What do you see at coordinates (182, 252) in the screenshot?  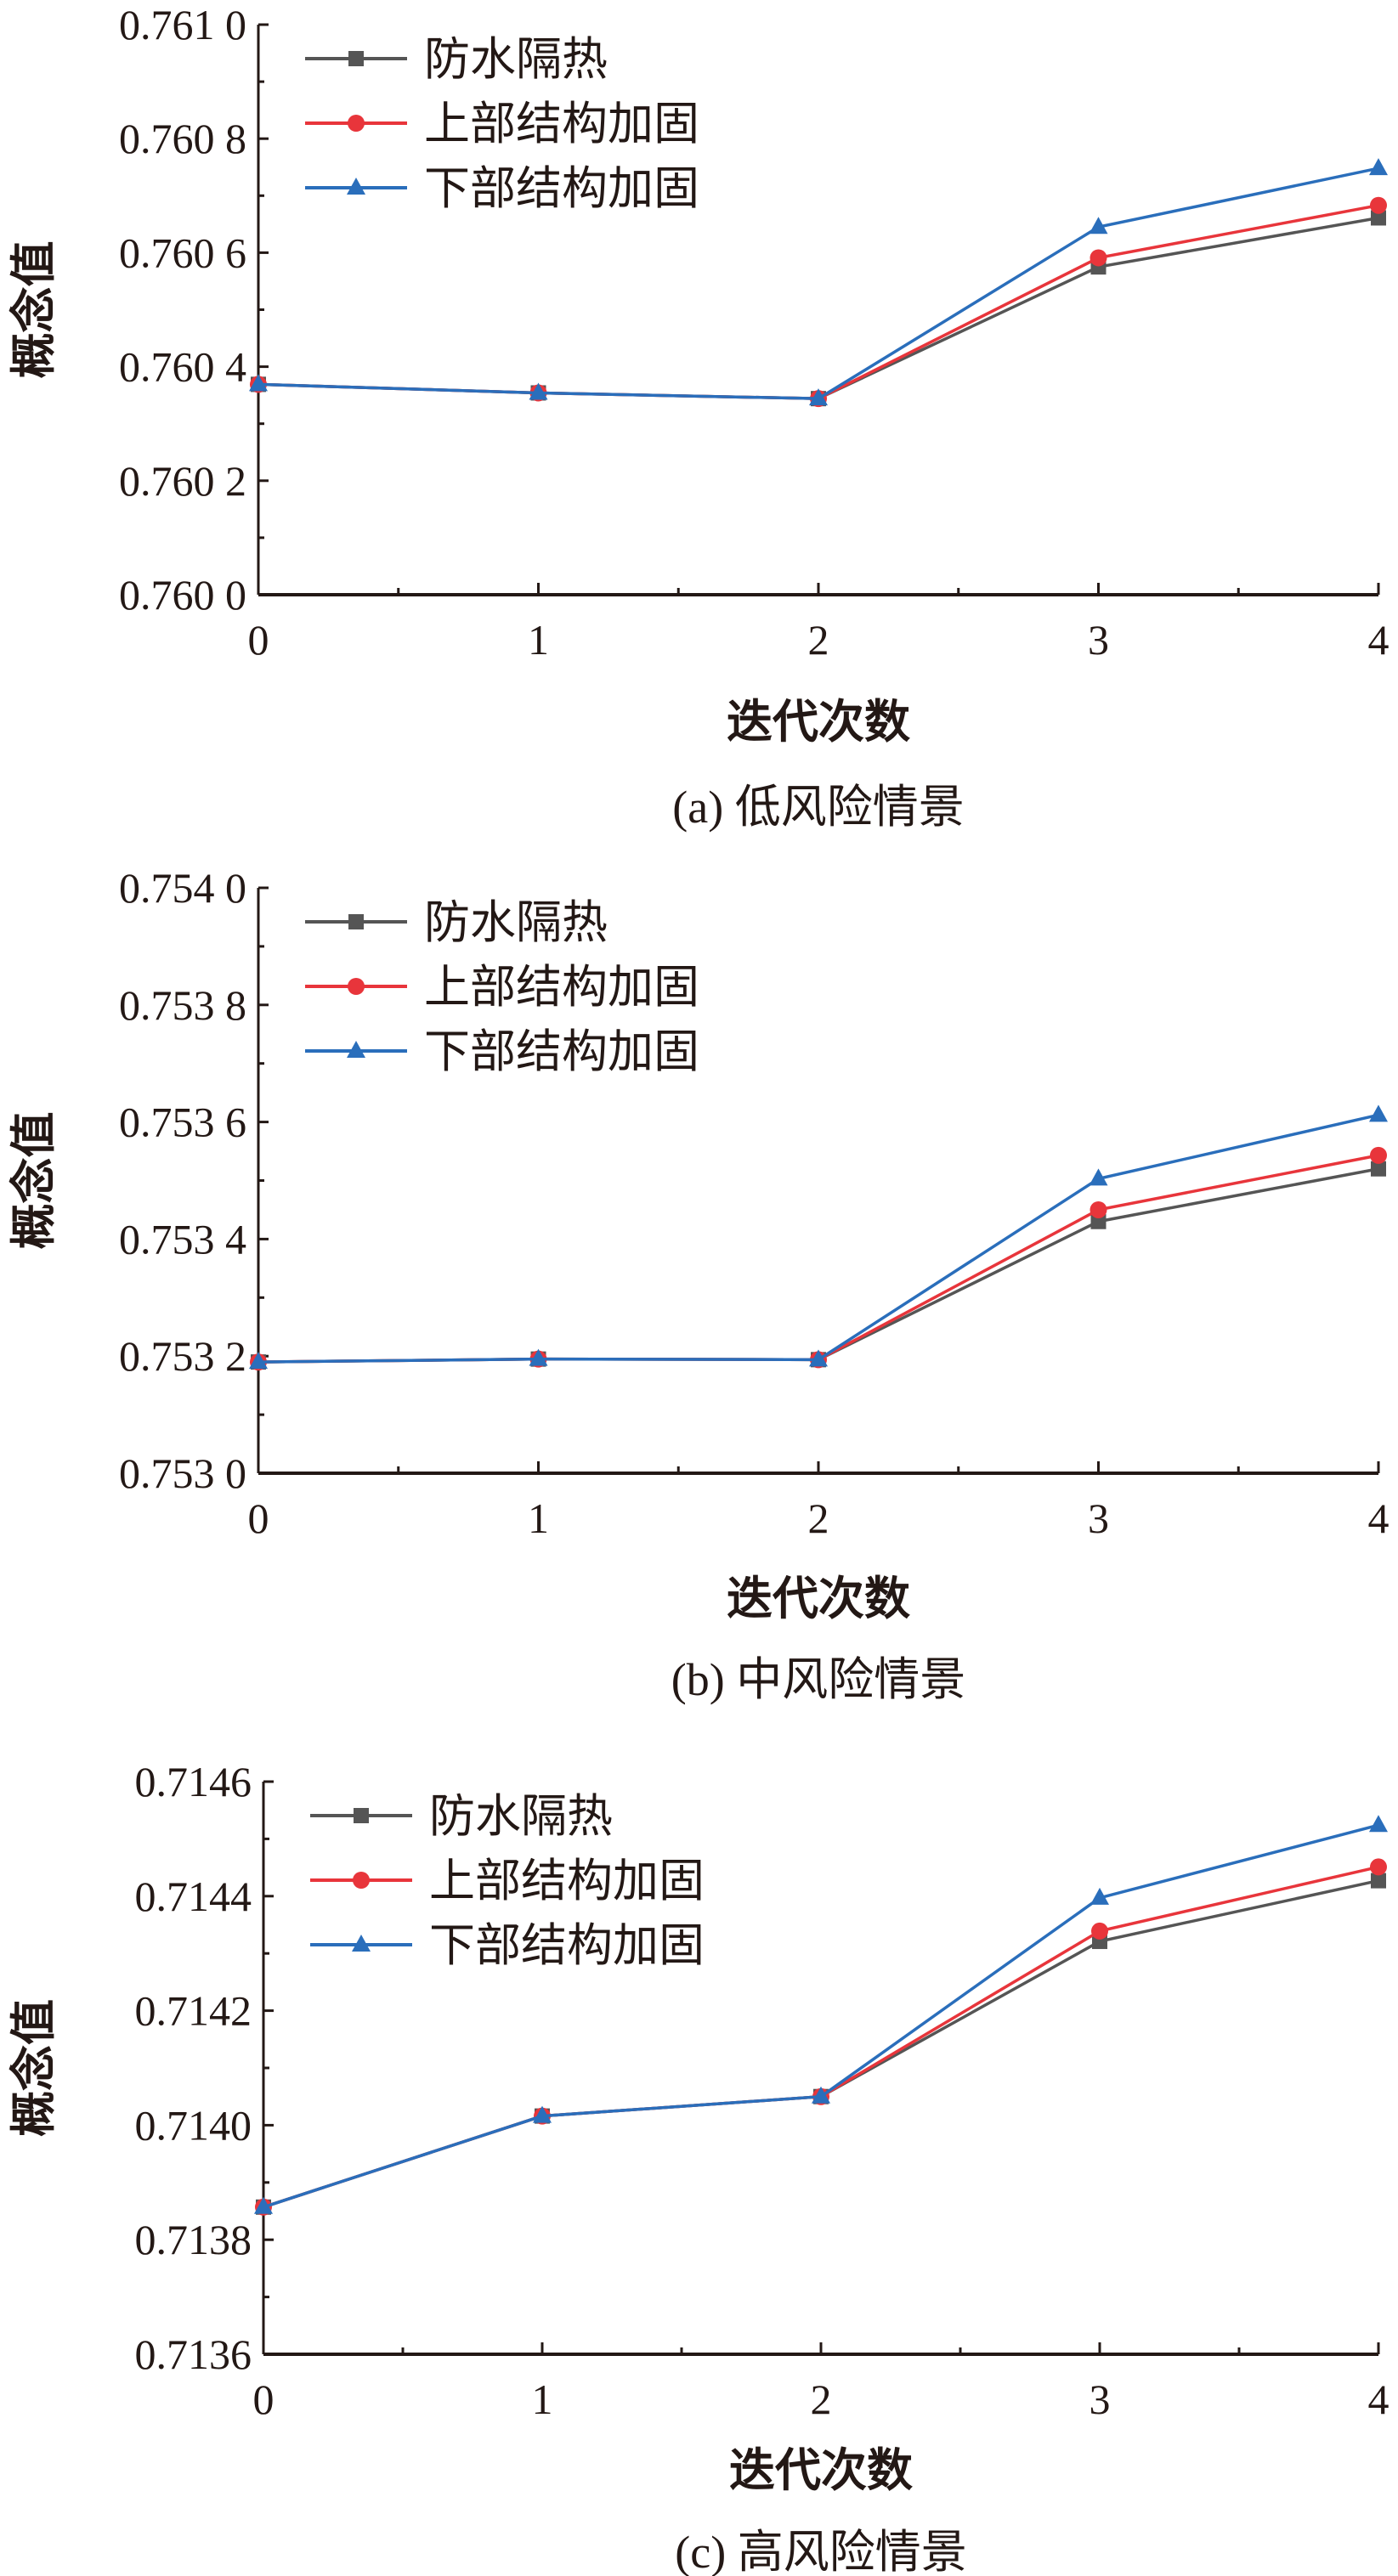 I see `y-tick-label: 0.760 6` at bounding box center [182, 252].